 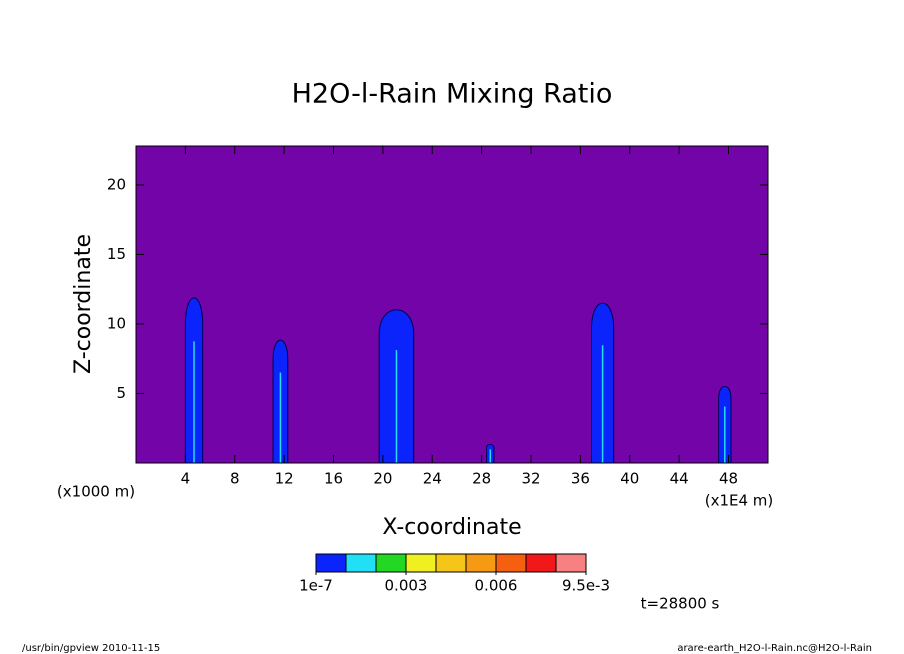 I want to click on y-axis-label: Z-coordinate, so click(x=83, y=304).